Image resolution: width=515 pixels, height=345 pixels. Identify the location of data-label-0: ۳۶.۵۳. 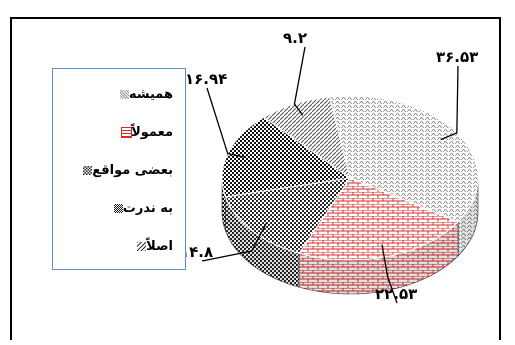
(457, 57).